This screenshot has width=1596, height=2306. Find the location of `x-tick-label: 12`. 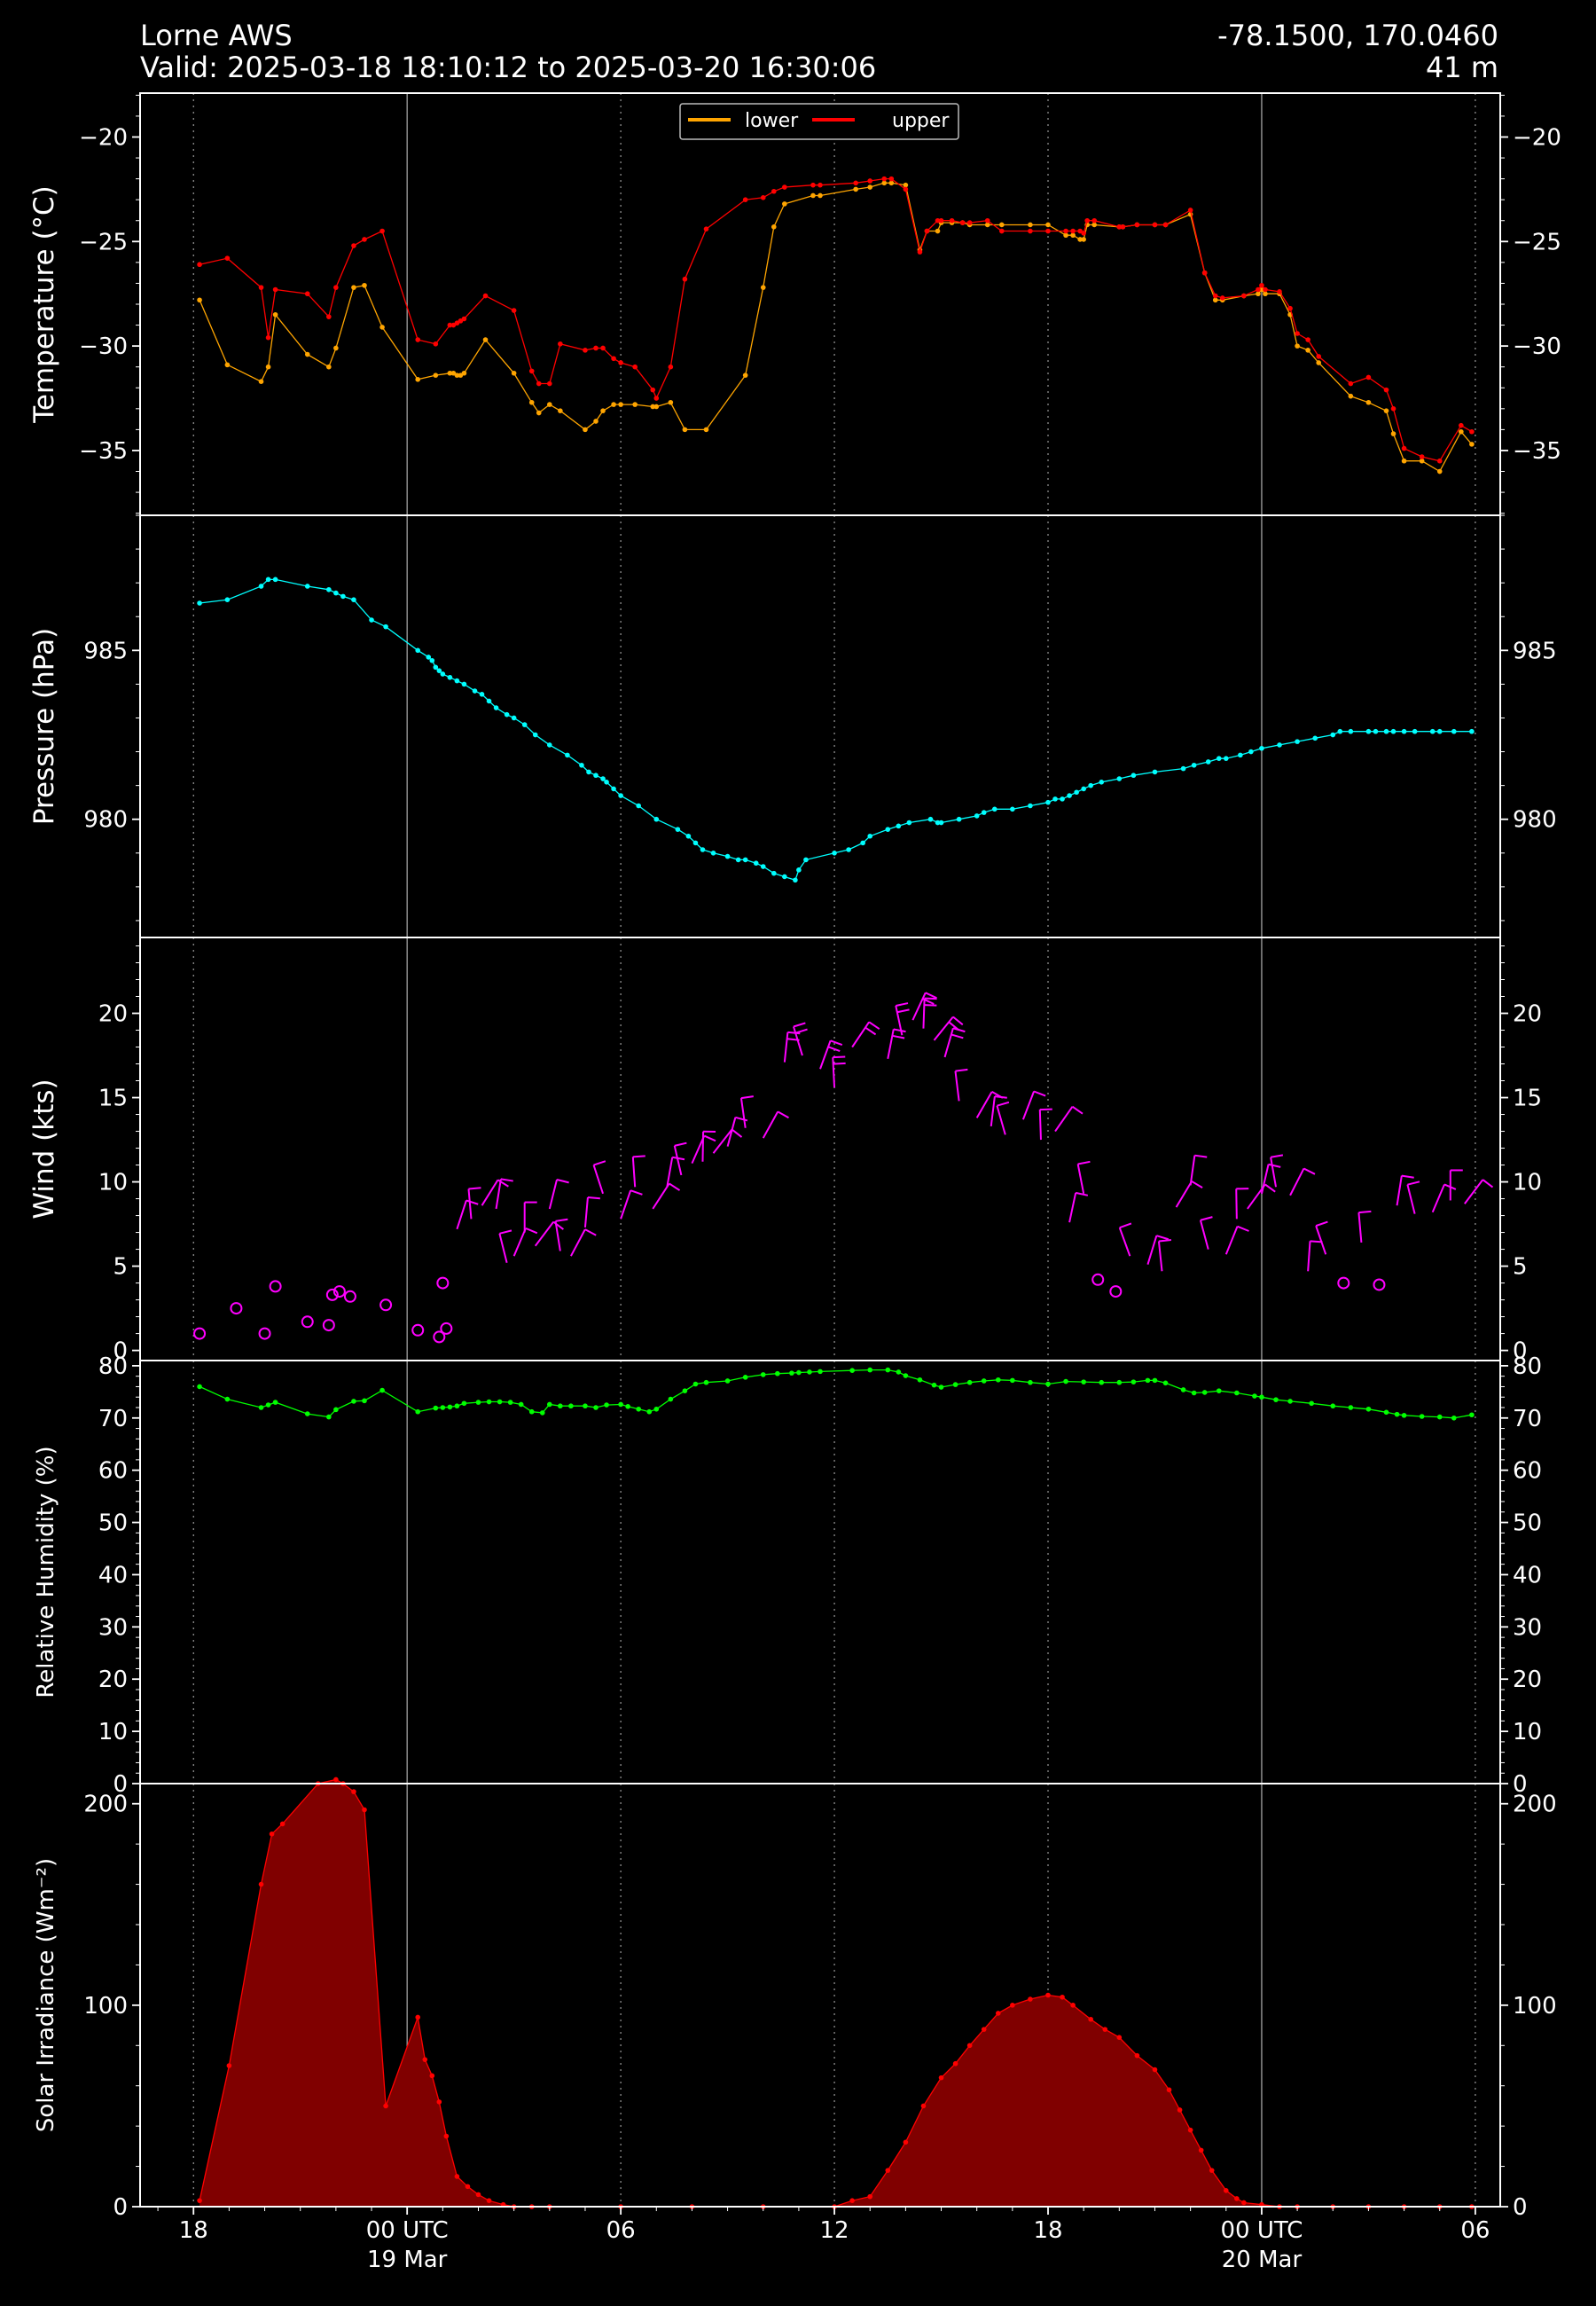

x-tick-label: 12 is located at coordinates (835, 2230).